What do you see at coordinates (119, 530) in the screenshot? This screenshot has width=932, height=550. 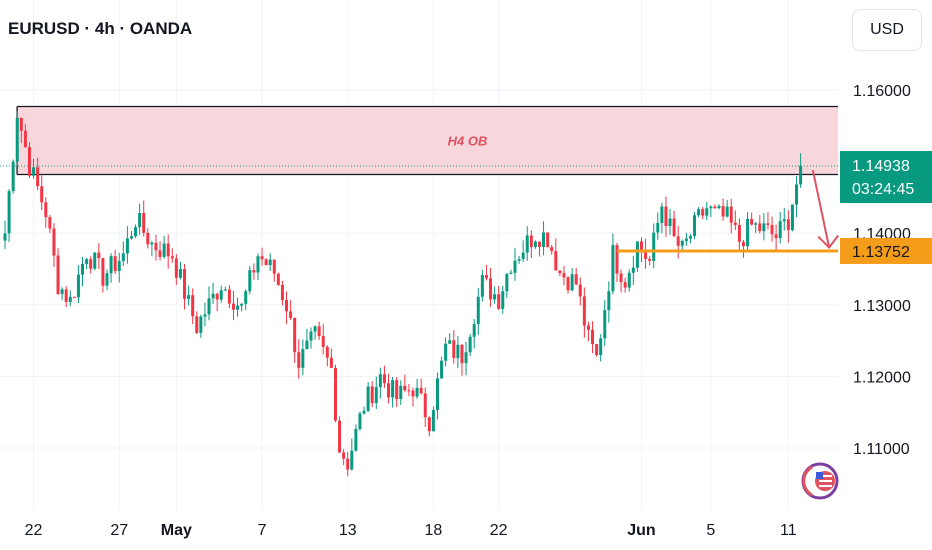 I see `time-tick-label: 27` at bounding box center [119, 530].